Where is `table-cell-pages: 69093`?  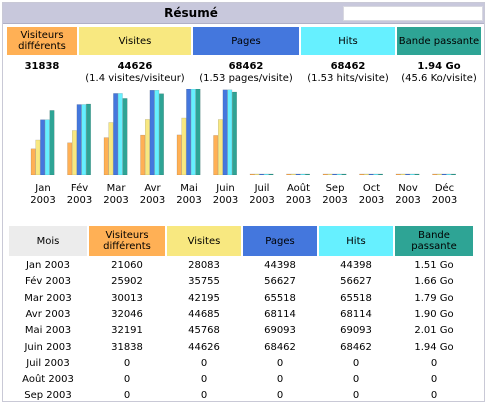
table-cell-pages: 69093 is located at coordinates (280, 331).